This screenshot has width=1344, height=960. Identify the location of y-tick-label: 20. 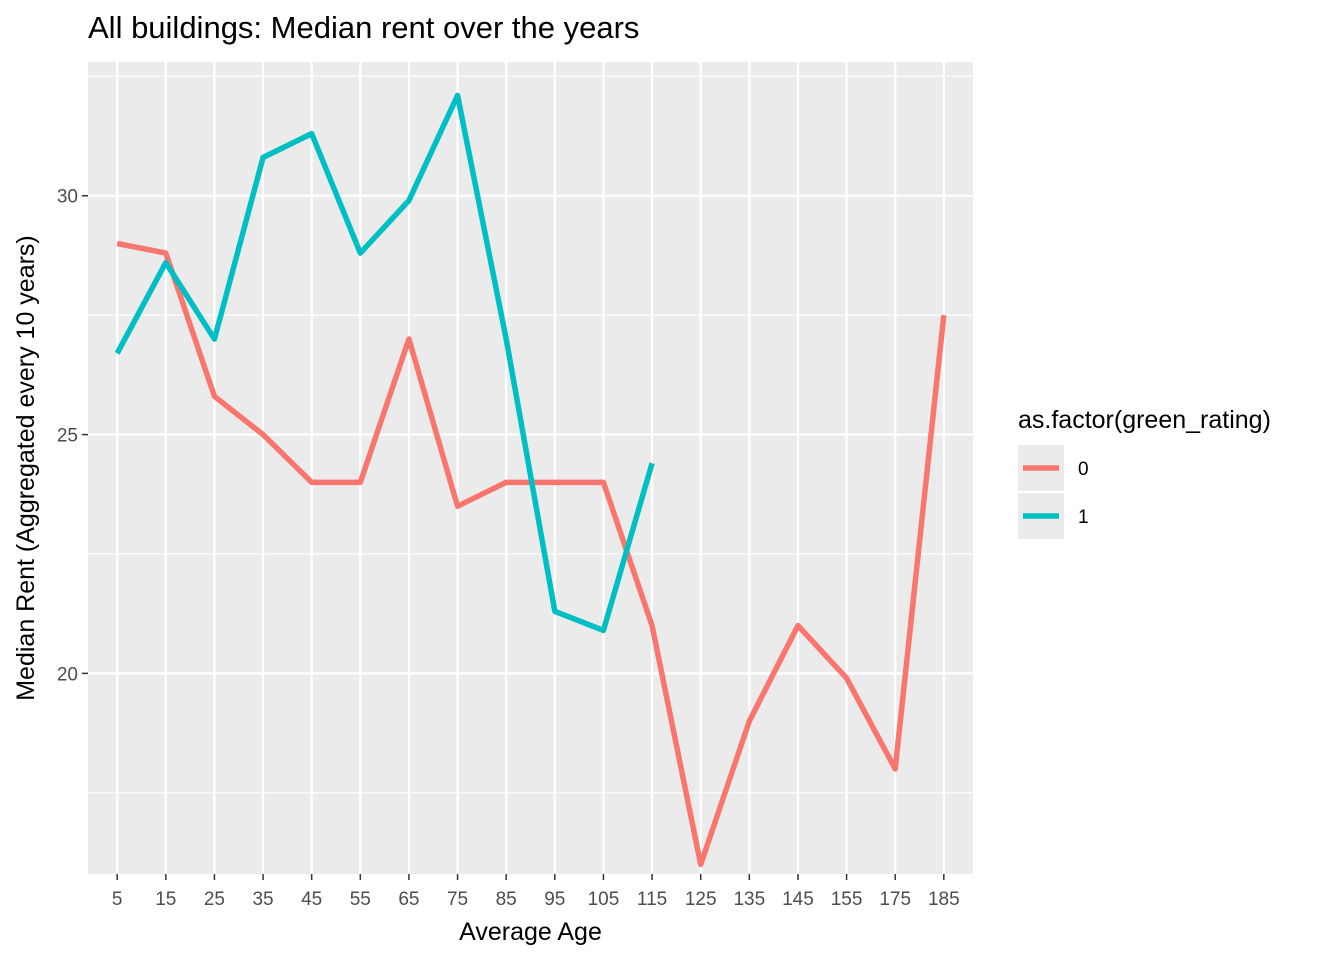
(67, 674).